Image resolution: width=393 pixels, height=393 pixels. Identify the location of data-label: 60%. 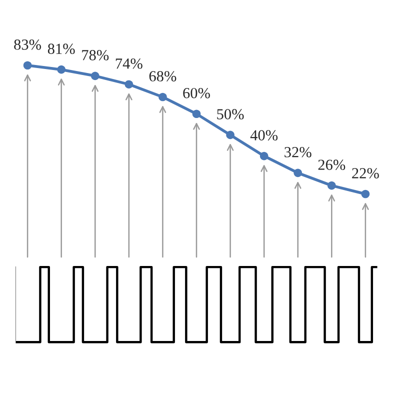
(196, 93).